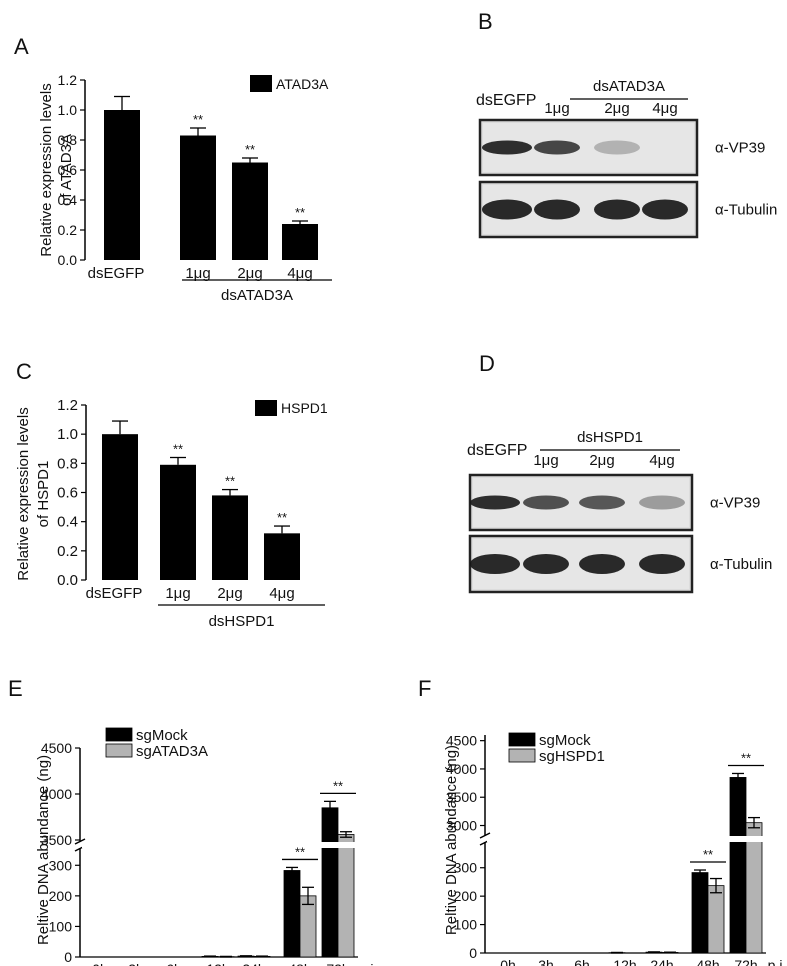 The height and width of the screenshot is (966, 787). Describe the element at coordinates (741, 564) in the screenshot. I see `blot-row-label: α-Tubulin` at that location.